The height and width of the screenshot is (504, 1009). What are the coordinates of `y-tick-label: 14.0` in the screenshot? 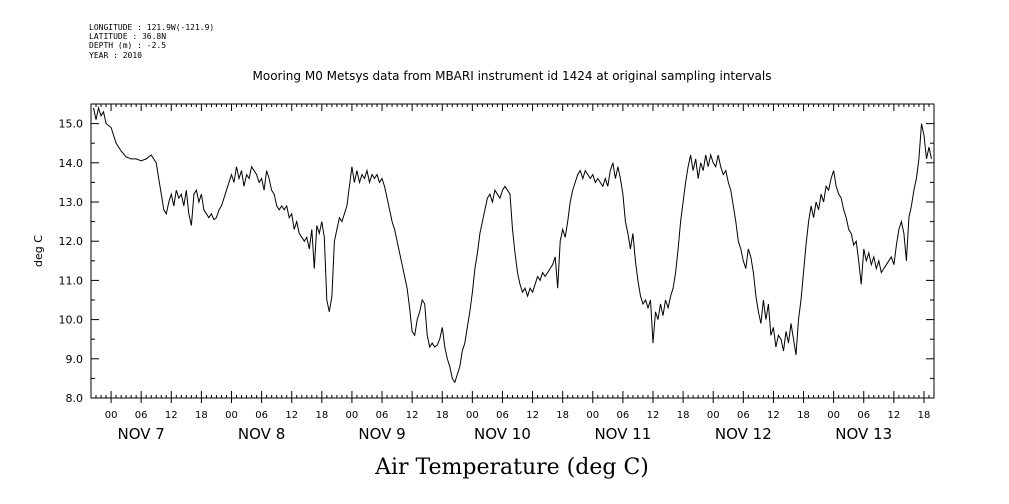 It's located at (71, 163).